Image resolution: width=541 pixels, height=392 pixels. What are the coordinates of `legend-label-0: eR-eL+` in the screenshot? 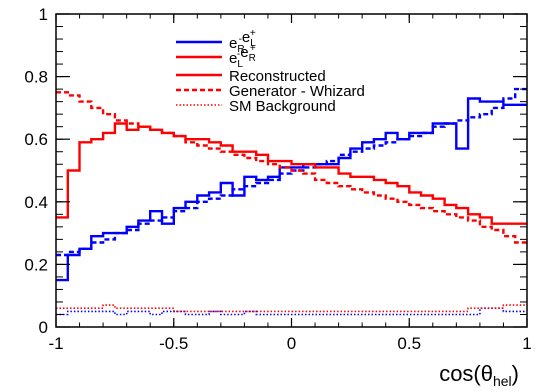 It's located at (242, 41).